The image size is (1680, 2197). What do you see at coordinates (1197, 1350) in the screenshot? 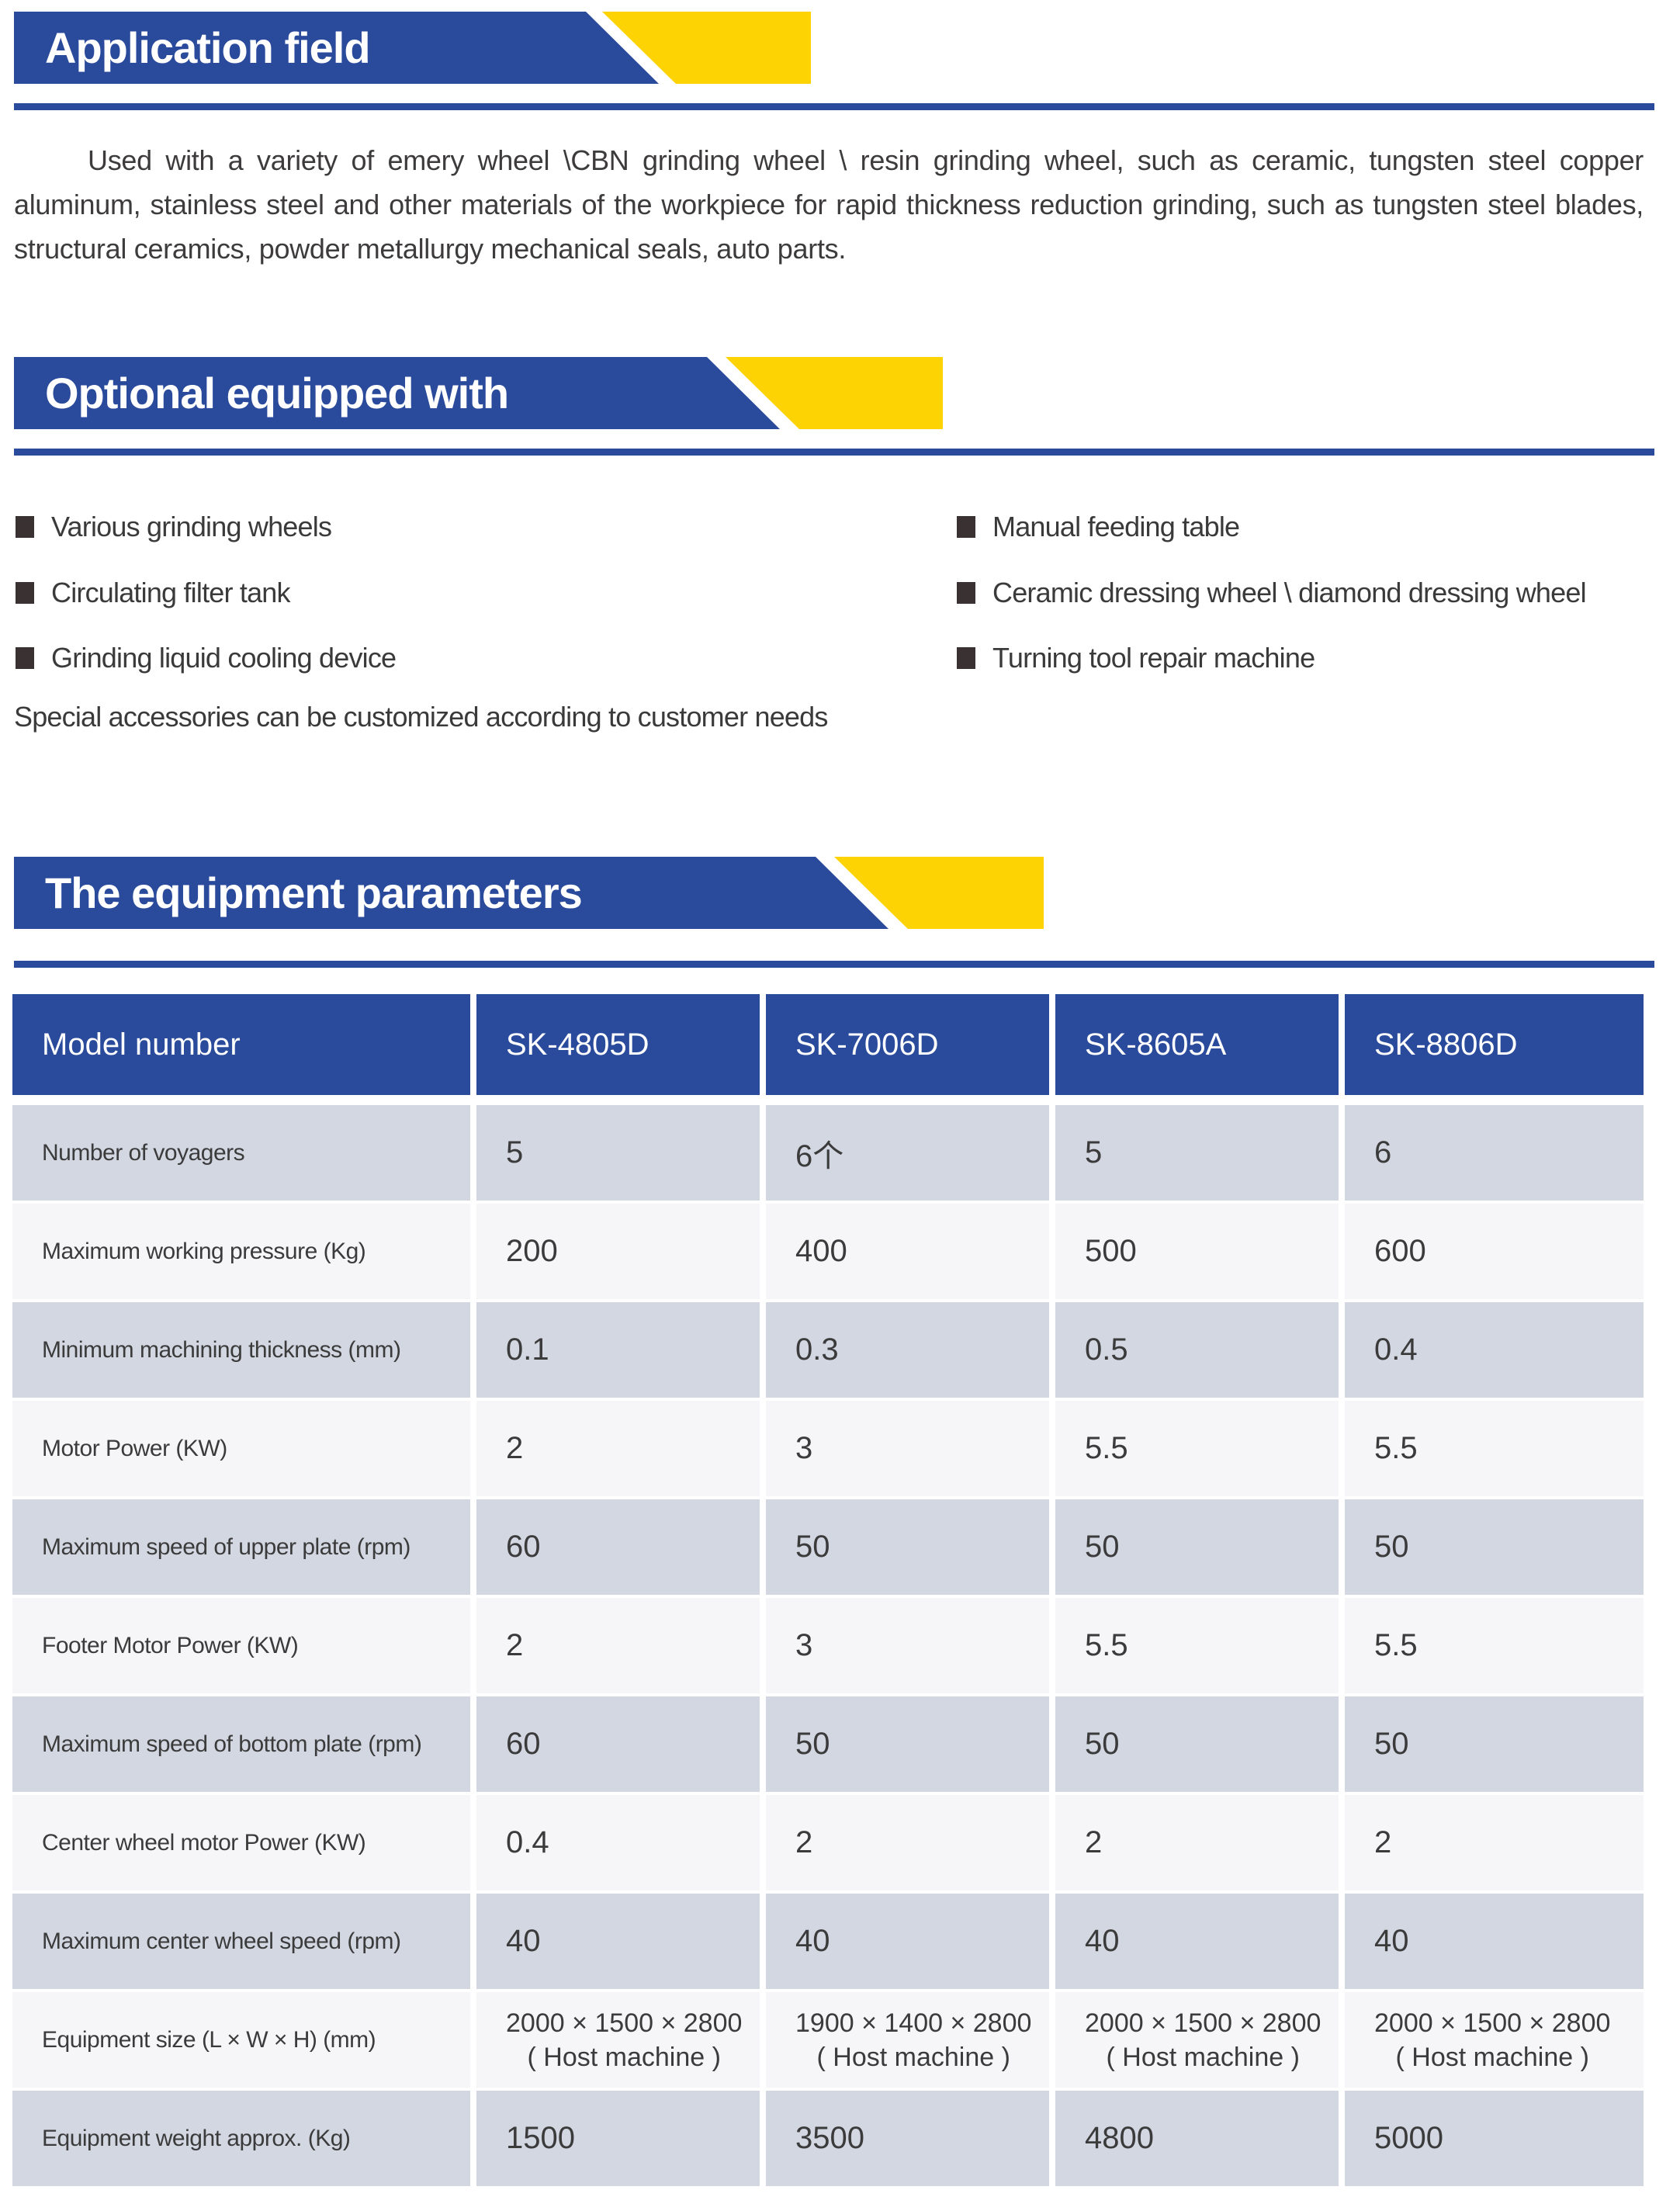
I see `table-cell: 0.5` at bounding box center [1197, 1350].